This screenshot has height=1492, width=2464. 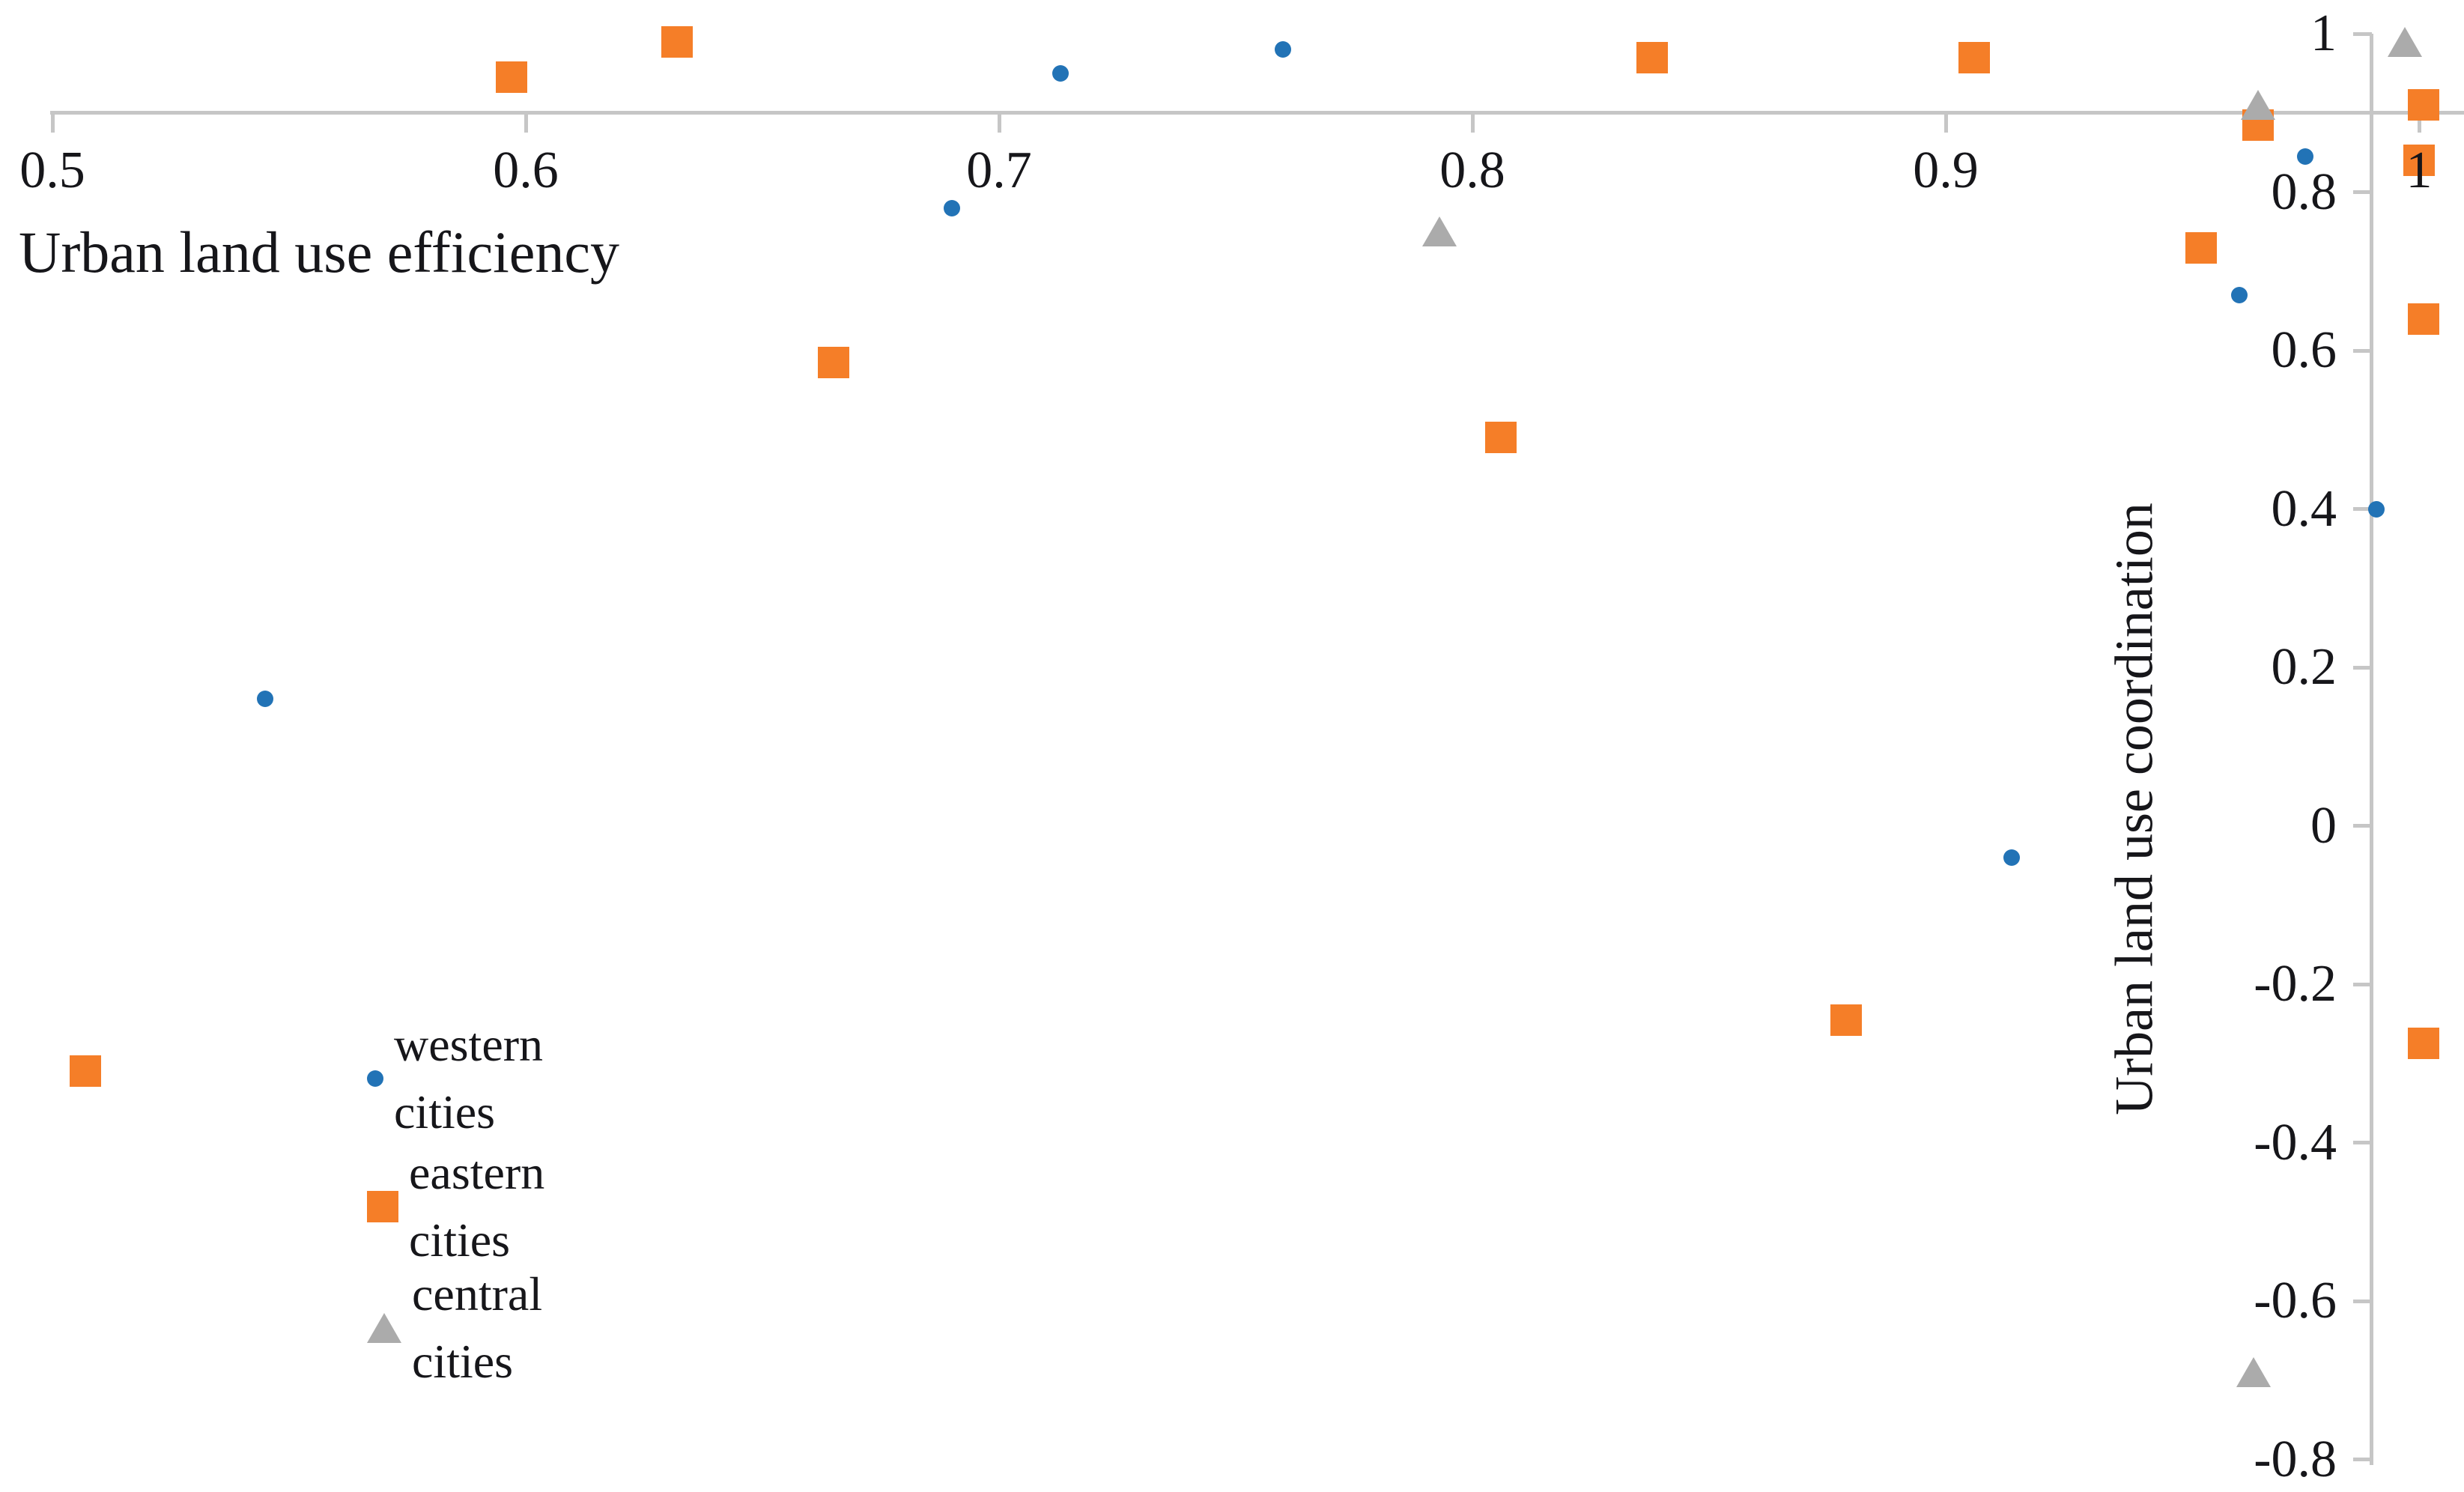 I want to click on x-tick-label: 0.5, so click(x=52, y=170).